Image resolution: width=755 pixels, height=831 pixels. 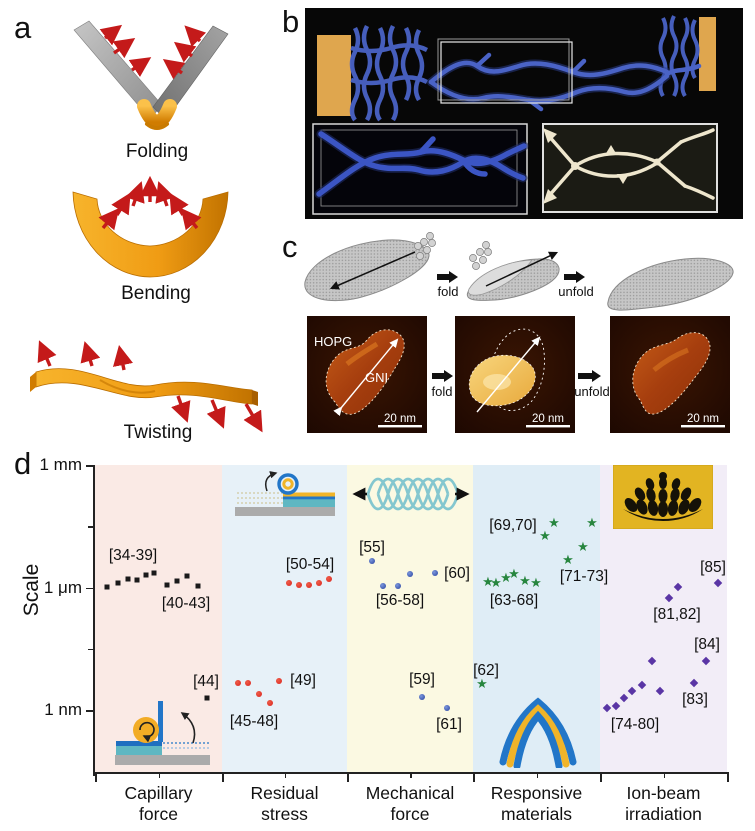 I want to click on reference-label: [69,70], so click(x=513, y=525).